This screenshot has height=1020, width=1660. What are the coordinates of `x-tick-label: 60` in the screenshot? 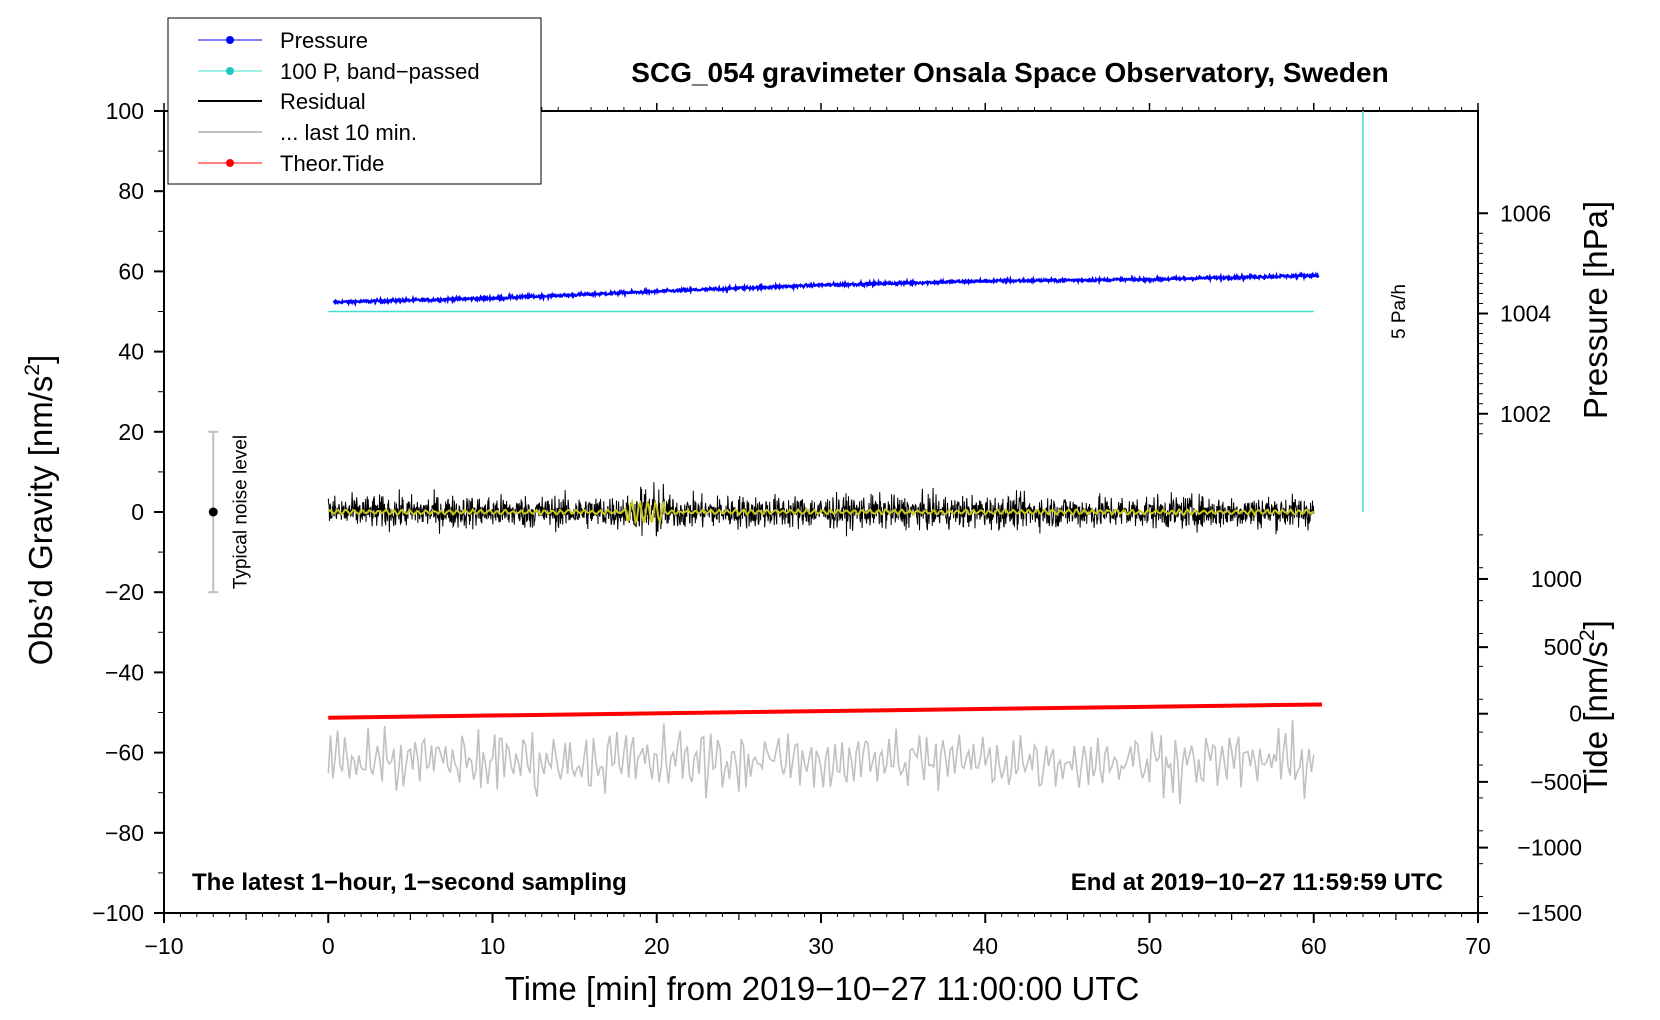 It's located at (1314, 946).